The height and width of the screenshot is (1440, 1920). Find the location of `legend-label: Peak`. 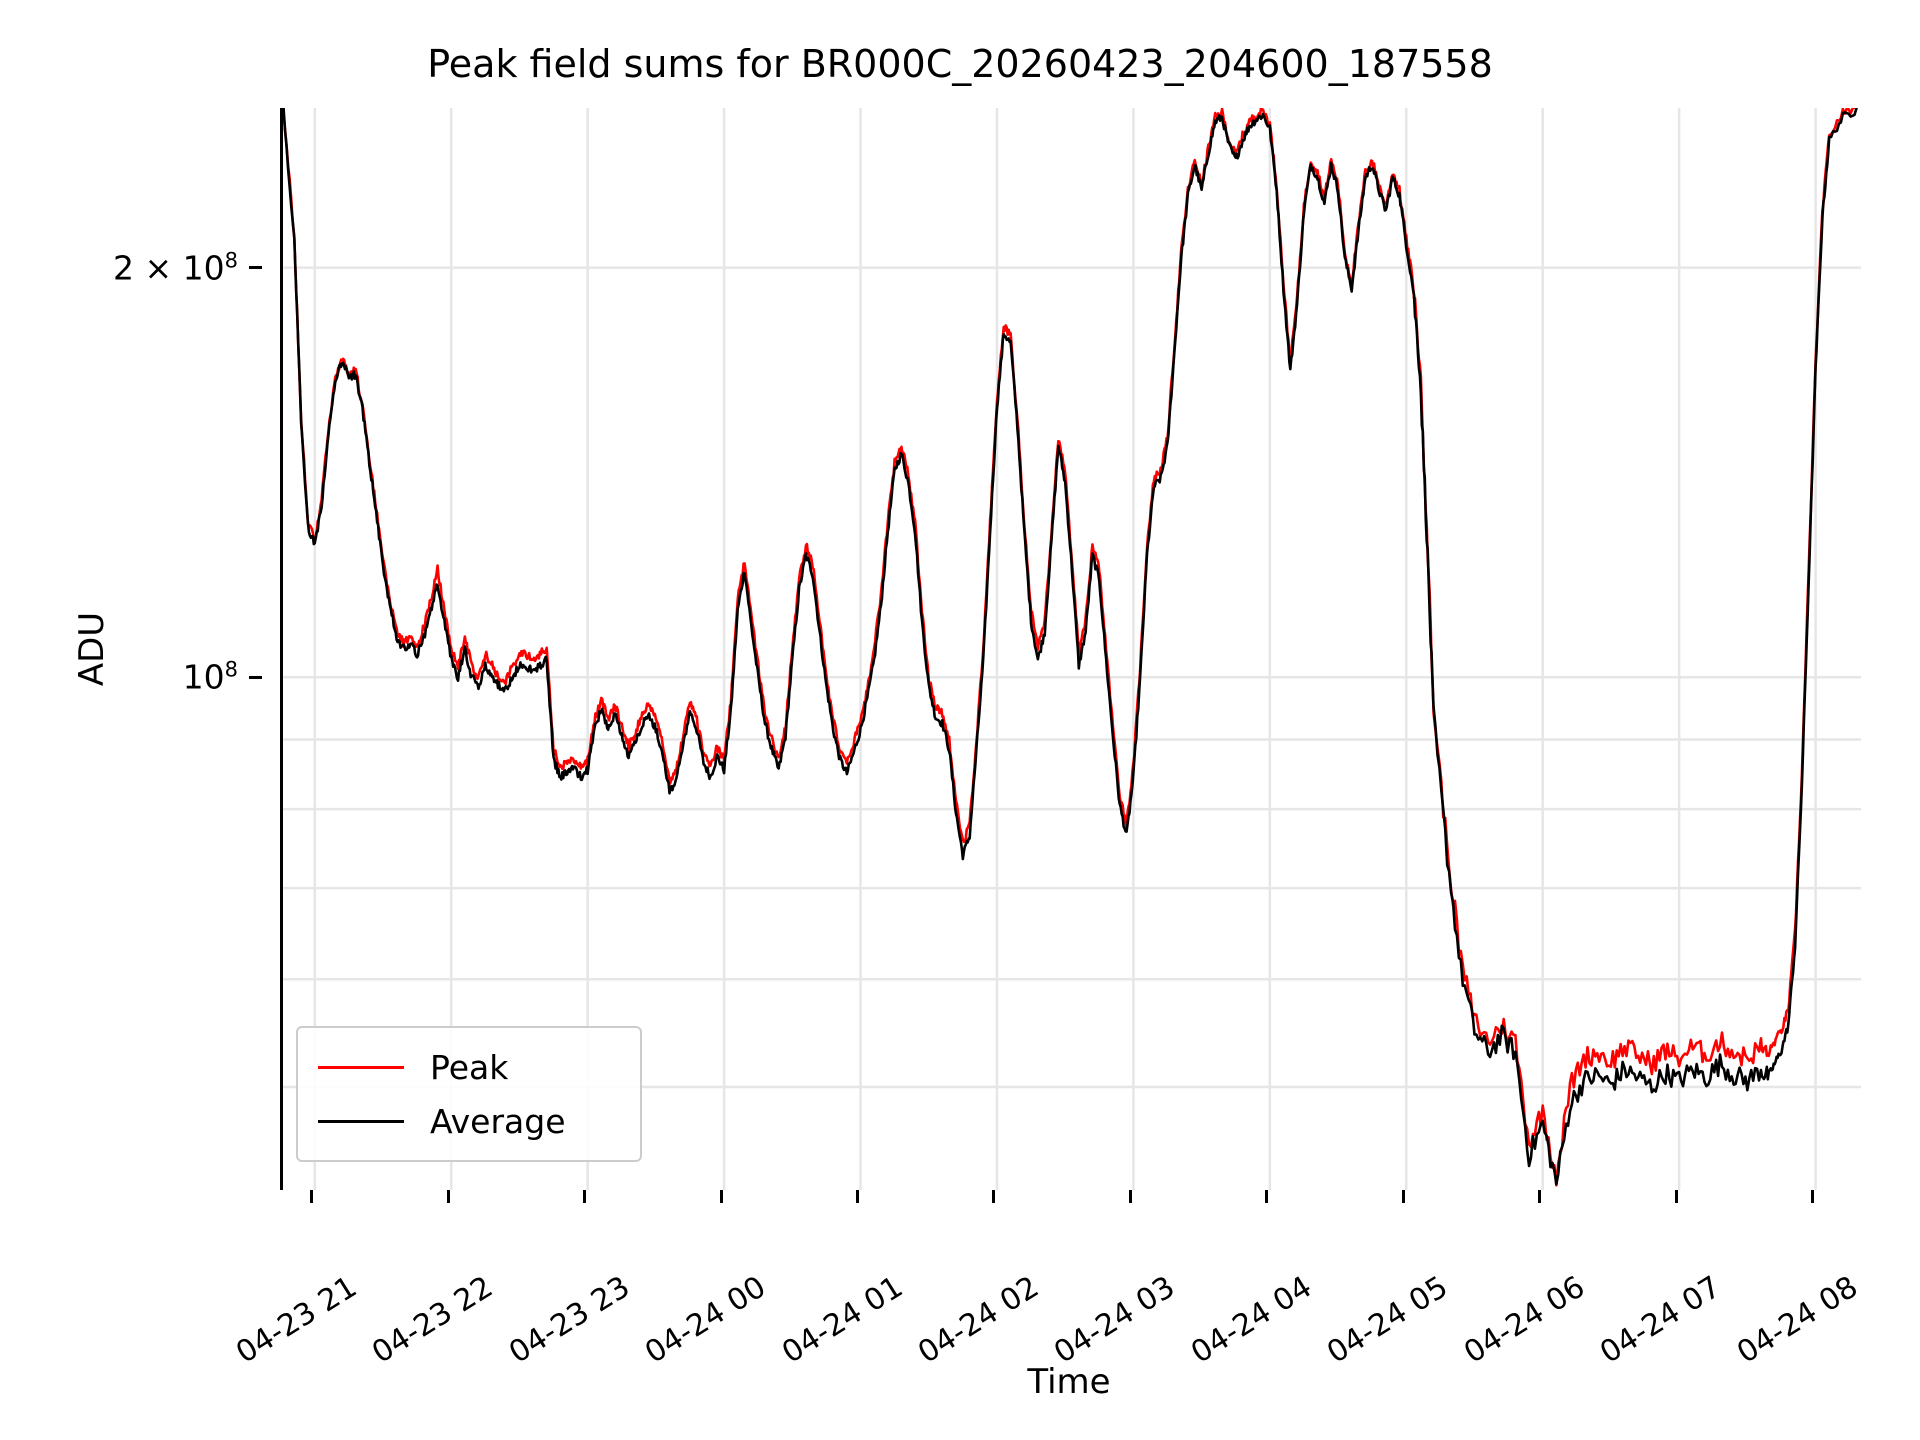

legend-label: Peak is located at coordinates (469, 1067).